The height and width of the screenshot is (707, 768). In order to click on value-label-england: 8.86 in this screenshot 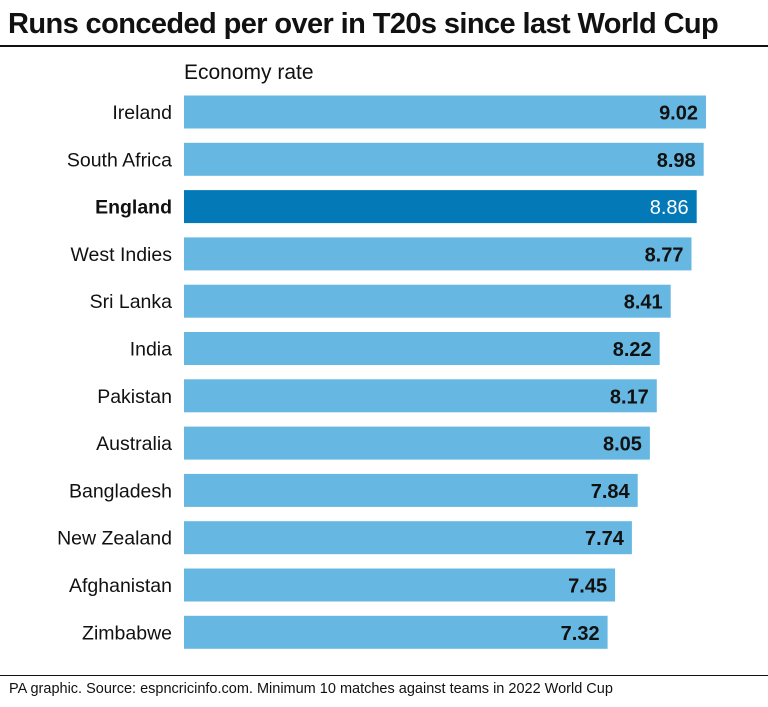, I will do `click(669, 208)`.